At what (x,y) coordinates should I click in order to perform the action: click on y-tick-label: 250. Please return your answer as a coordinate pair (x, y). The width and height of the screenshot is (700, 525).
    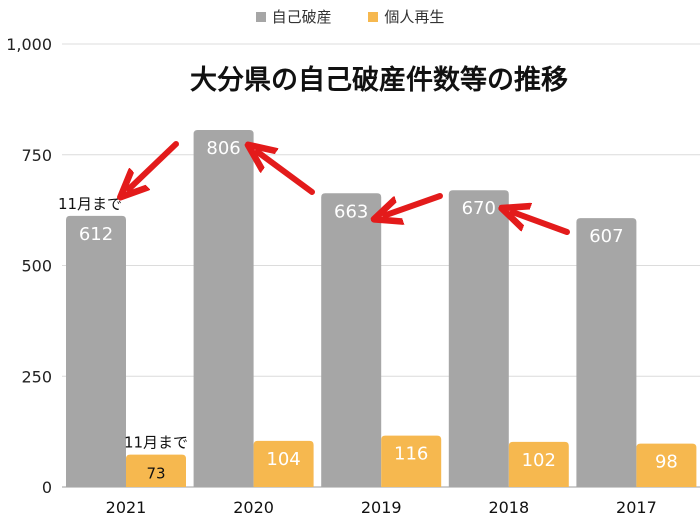
    Looking at the image, I should click on (36, 376).